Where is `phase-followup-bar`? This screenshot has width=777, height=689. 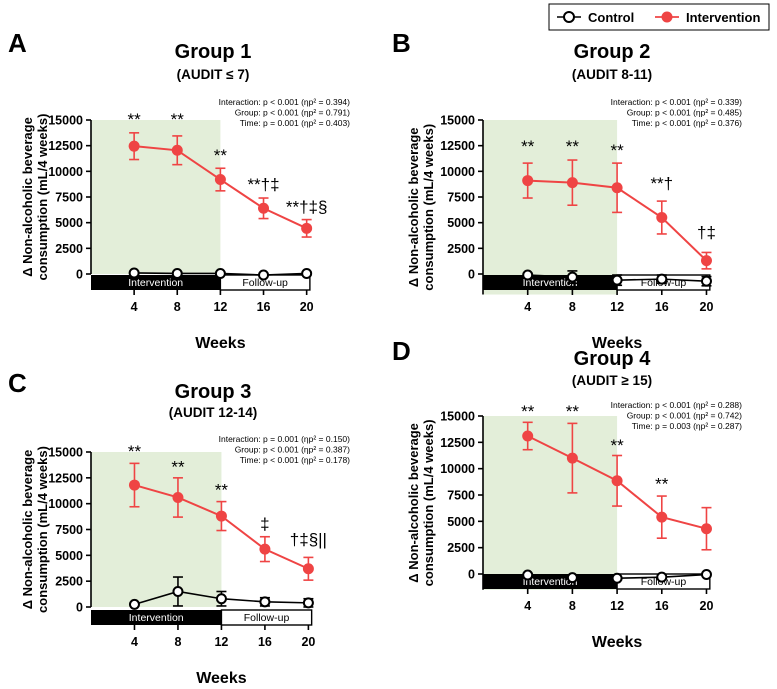
phase-followup-bar is located at coordinates (266, 617).